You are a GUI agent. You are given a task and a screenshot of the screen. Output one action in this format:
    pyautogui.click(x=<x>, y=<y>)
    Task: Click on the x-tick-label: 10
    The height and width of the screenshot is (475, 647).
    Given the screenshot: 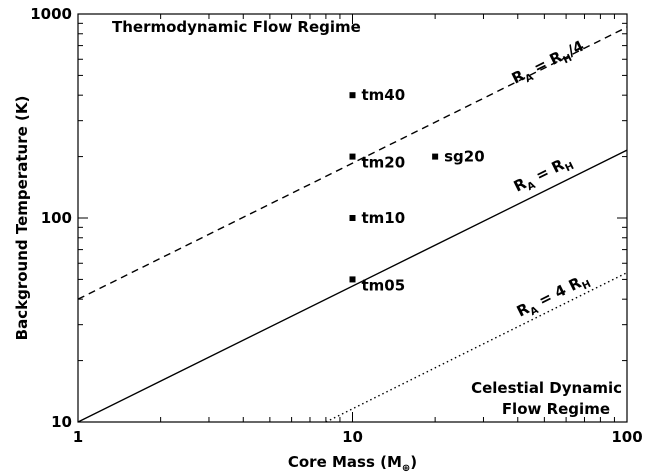 What is the action you would take?
    pyautogui.click(x=352, y=437)
    